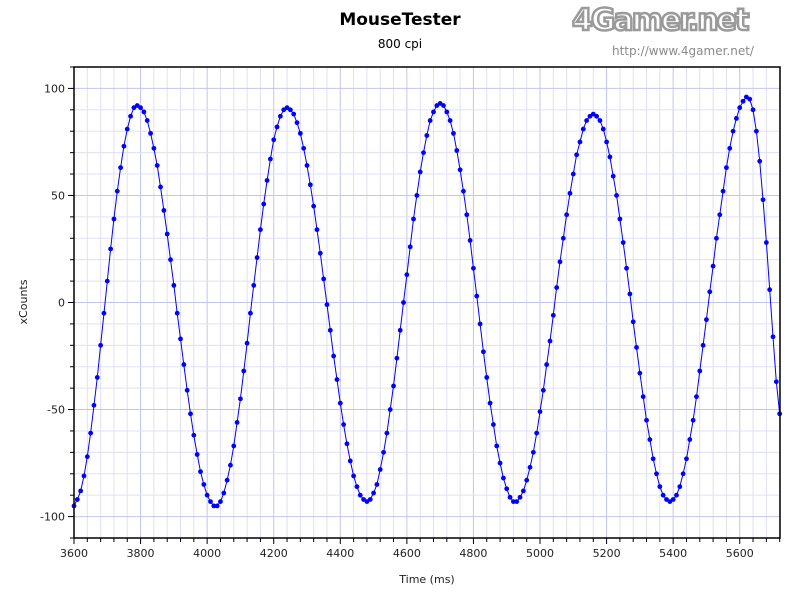 The width and height of the screenshot is (800, 600). I want to click on x-tick-label: 4600, so click(407, 553).